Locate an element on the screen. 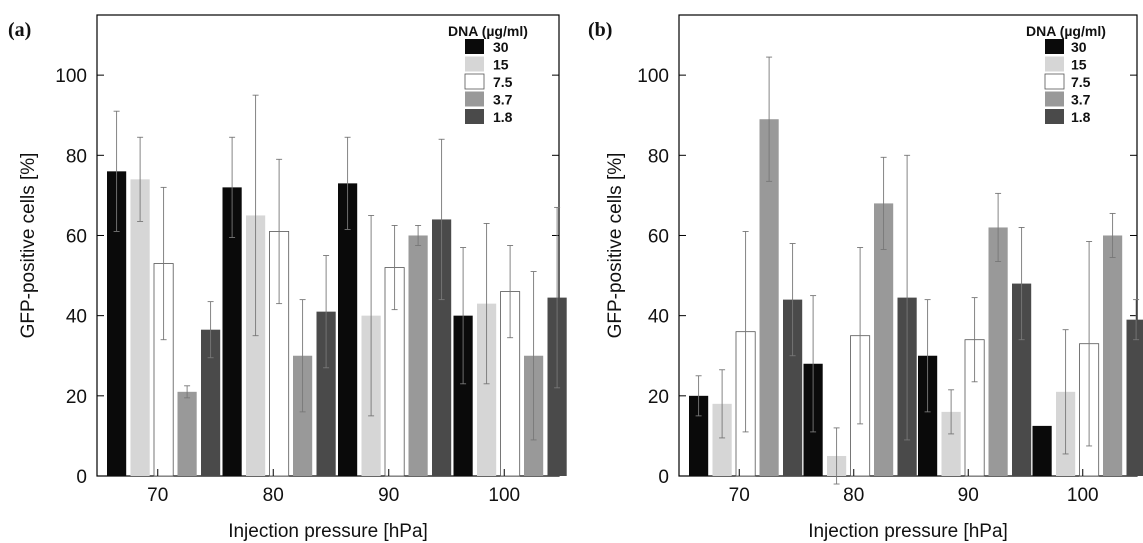 The image size is (1143, 543). panel-label: (b) is located at coordinates (600, 30).